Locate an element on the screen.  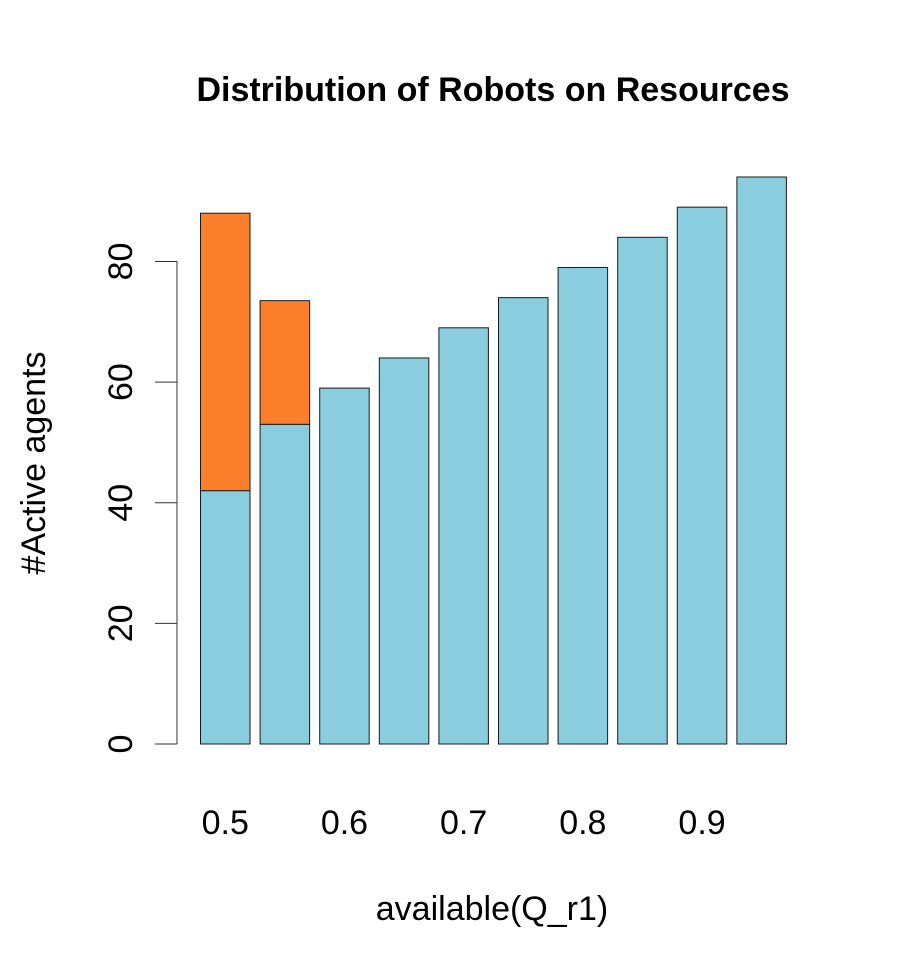
x-axis-tick-labels: 0.5 0.6 0.7 0.8 0.9 is located at coordinates (464, 823).